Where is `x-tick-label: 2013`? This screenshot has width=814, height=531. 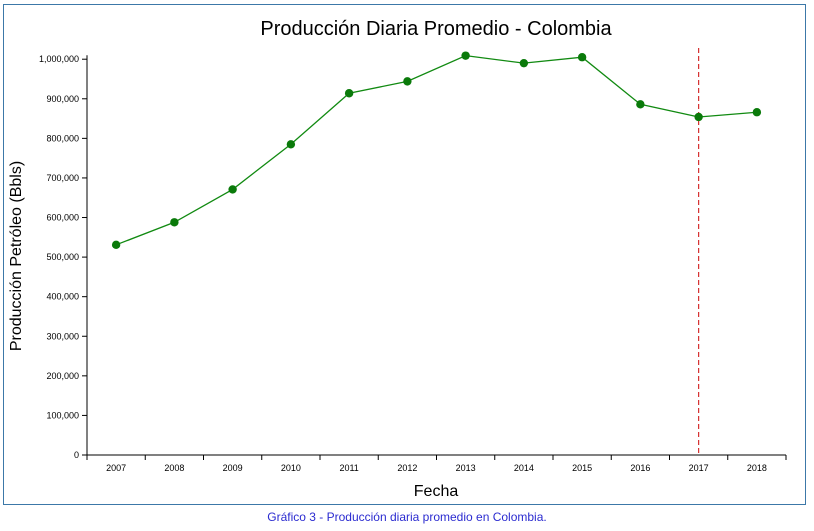 x-tick-label: 2013 is located at coordinates (466, 468).